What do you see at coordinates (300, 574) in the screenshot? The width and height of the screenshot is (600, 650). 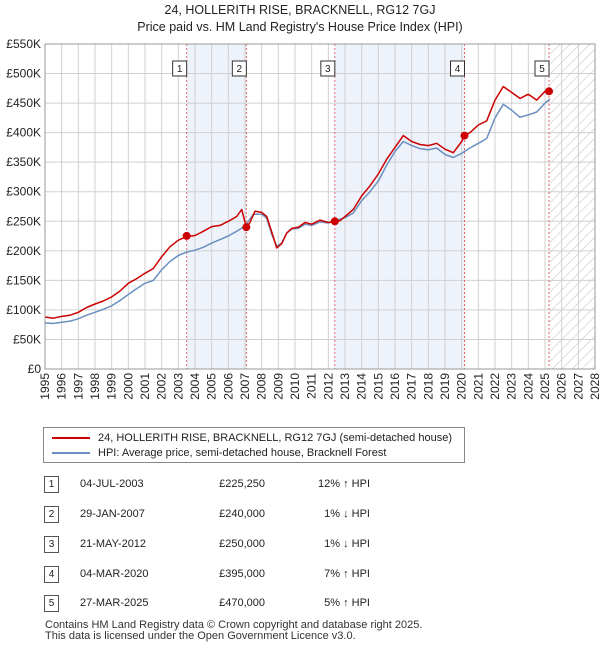 I see `table-row: 4 04-MAR-2020 £395,000 7% ↑ HPI` at bounding box center [300, 574].